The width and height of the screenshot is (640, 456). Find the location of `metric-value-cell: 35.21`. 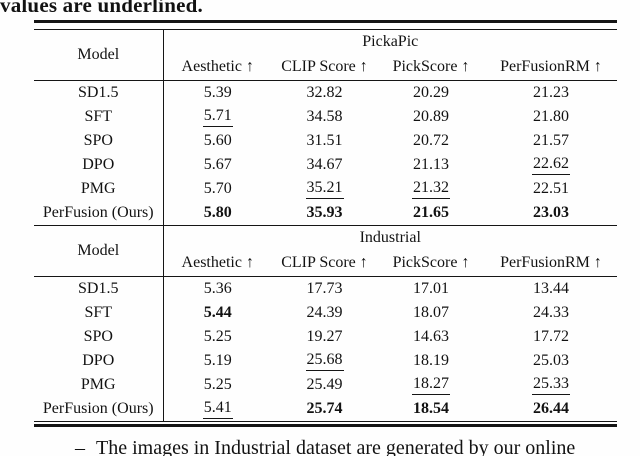

metric-value-cell: 35.21 is located at coordinates (324, 189).